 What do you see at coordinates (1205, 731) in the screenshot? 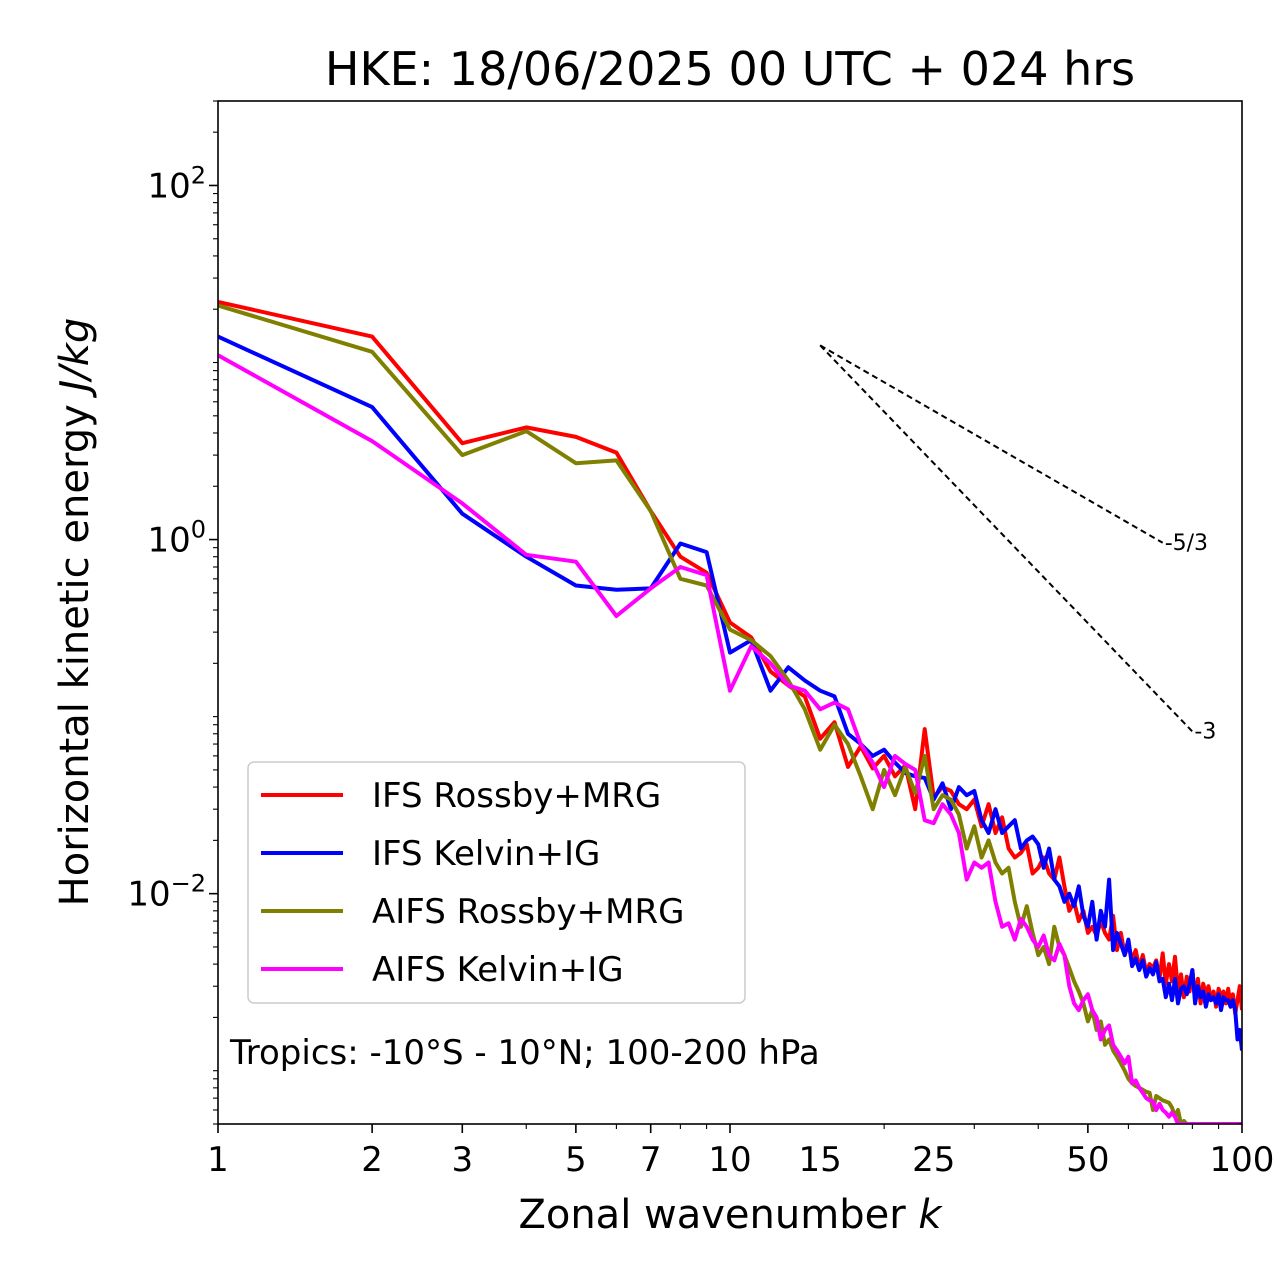
I see `reference-slope-label: -3` at bounding box center [1205, 731].